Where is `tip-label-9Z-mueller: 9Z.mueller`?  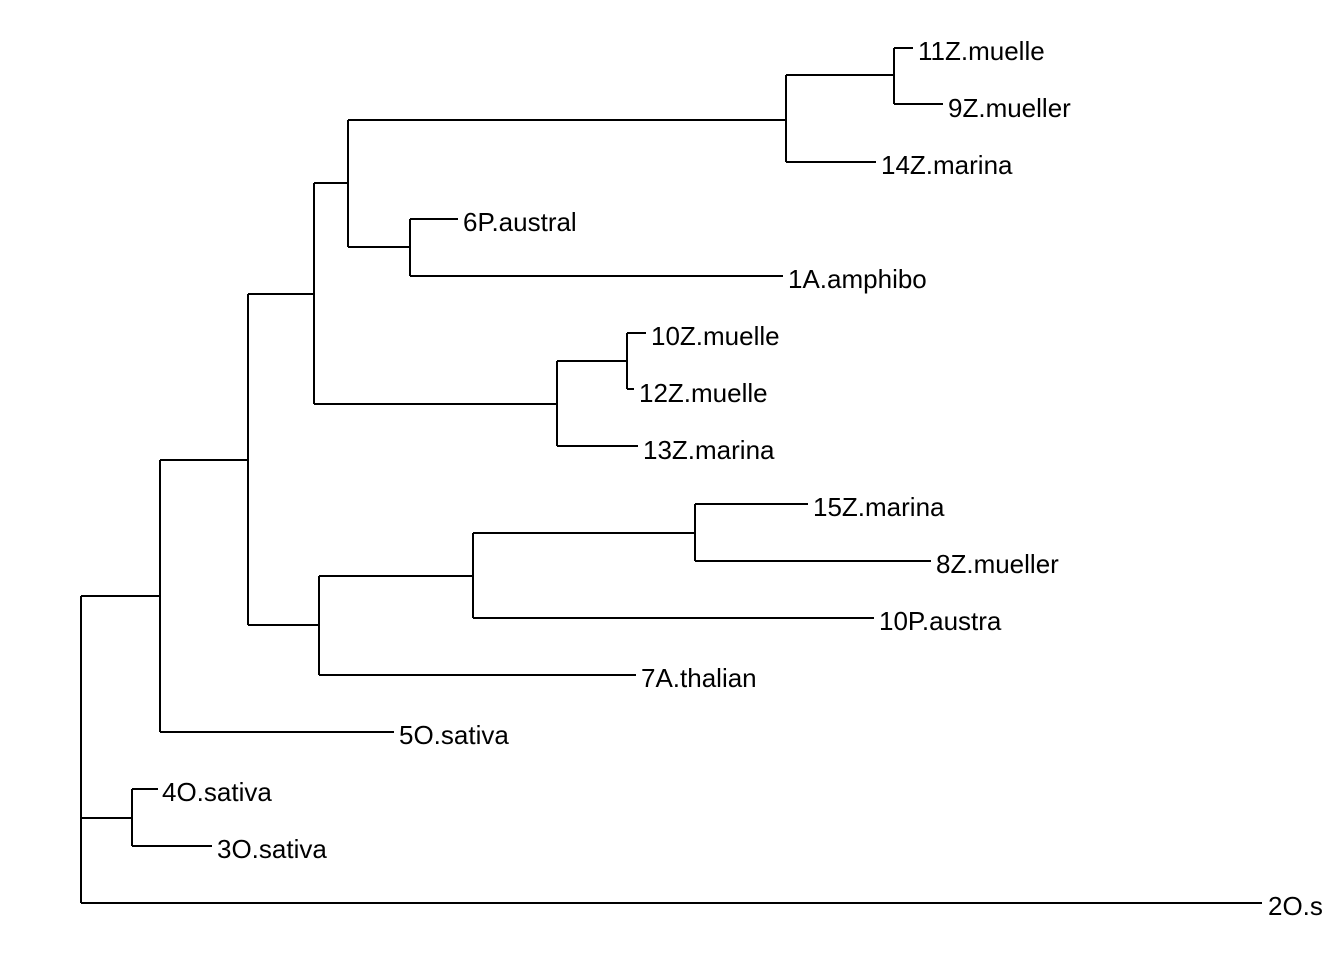 tip-label-9Z-mueller: 9Z.mueller is located at coordinates (1009, 108).